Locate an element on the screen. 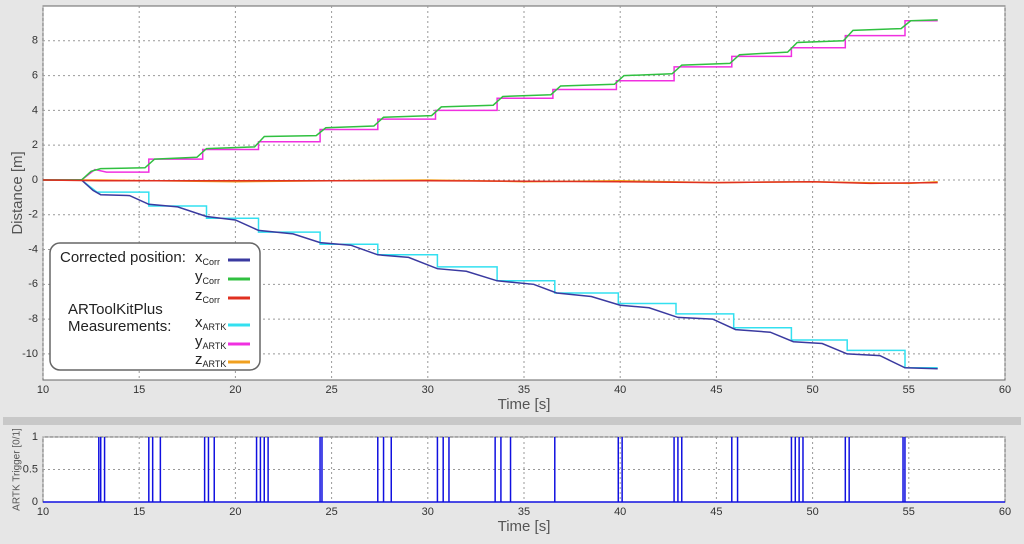 The height and width of the screenshot is (544, 1024). y-tick-label: -8 is located at coordinates (33, 319).